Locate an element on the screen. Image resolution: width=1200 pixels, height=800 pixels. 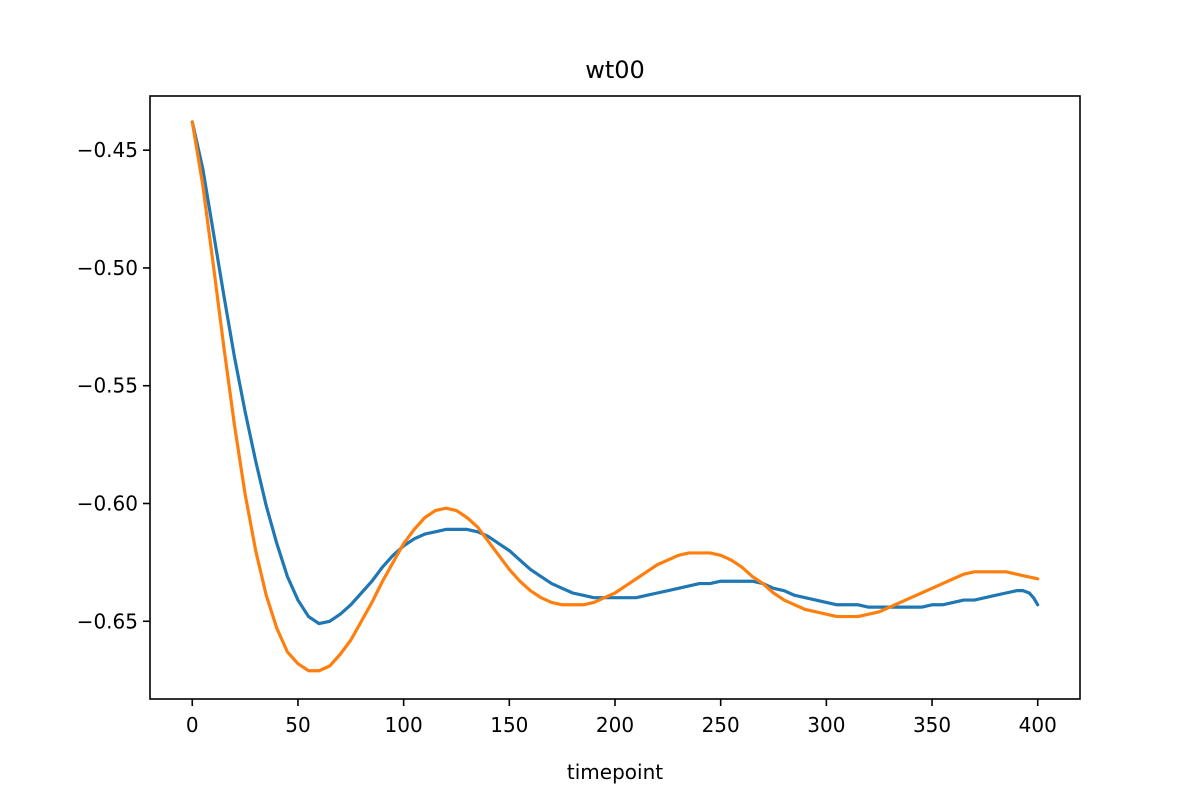
x-tick-label: 100 is located at coordinates (404, 725).